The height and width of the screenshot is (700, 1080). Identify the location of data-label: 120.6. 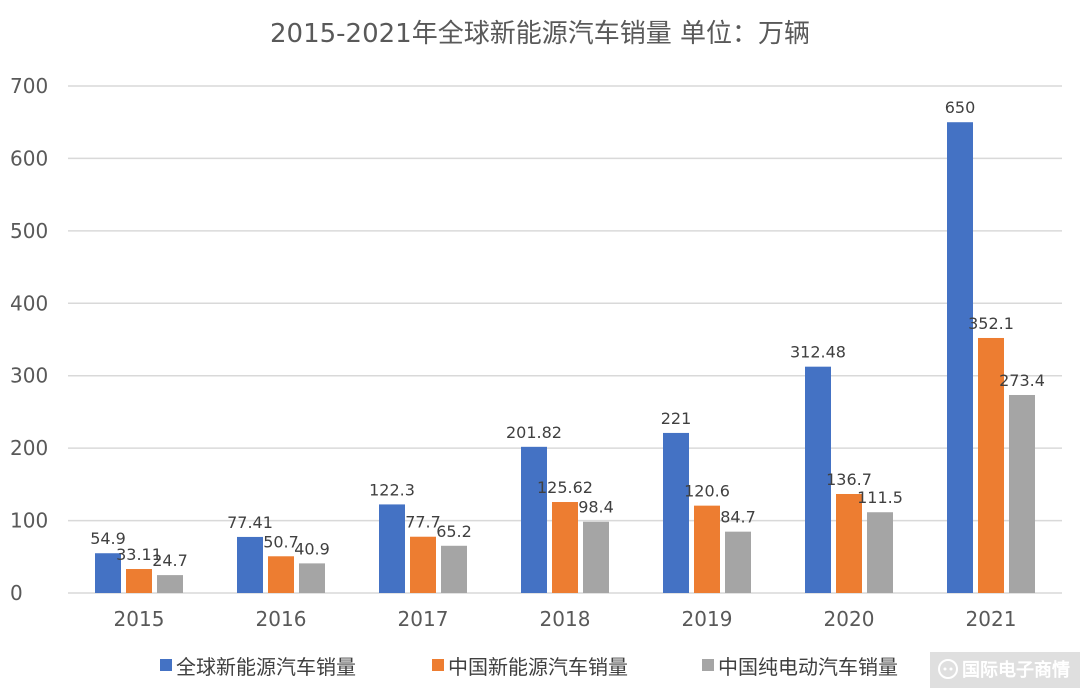
(707, 491).